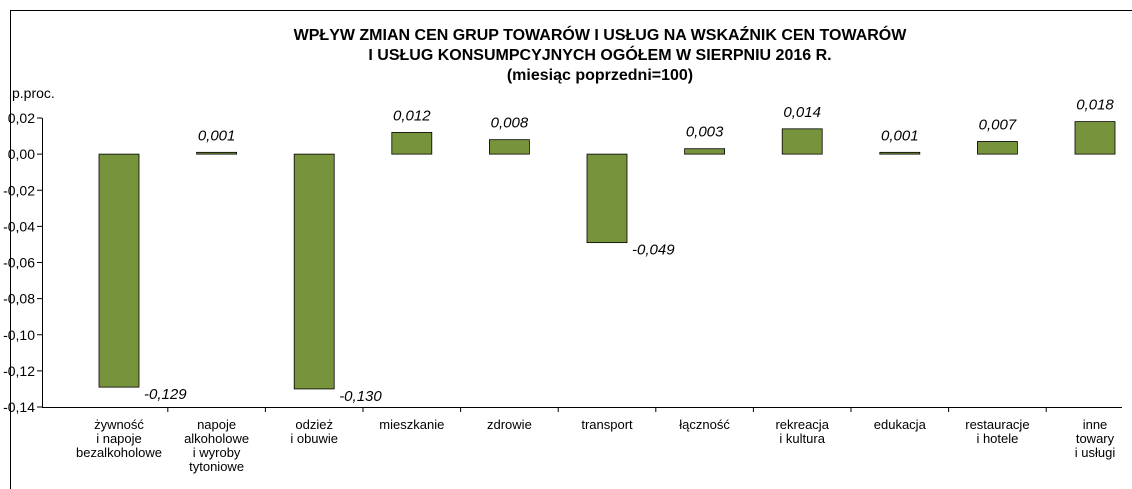  I want to click on value-label: 0,007, so click(998, 124).